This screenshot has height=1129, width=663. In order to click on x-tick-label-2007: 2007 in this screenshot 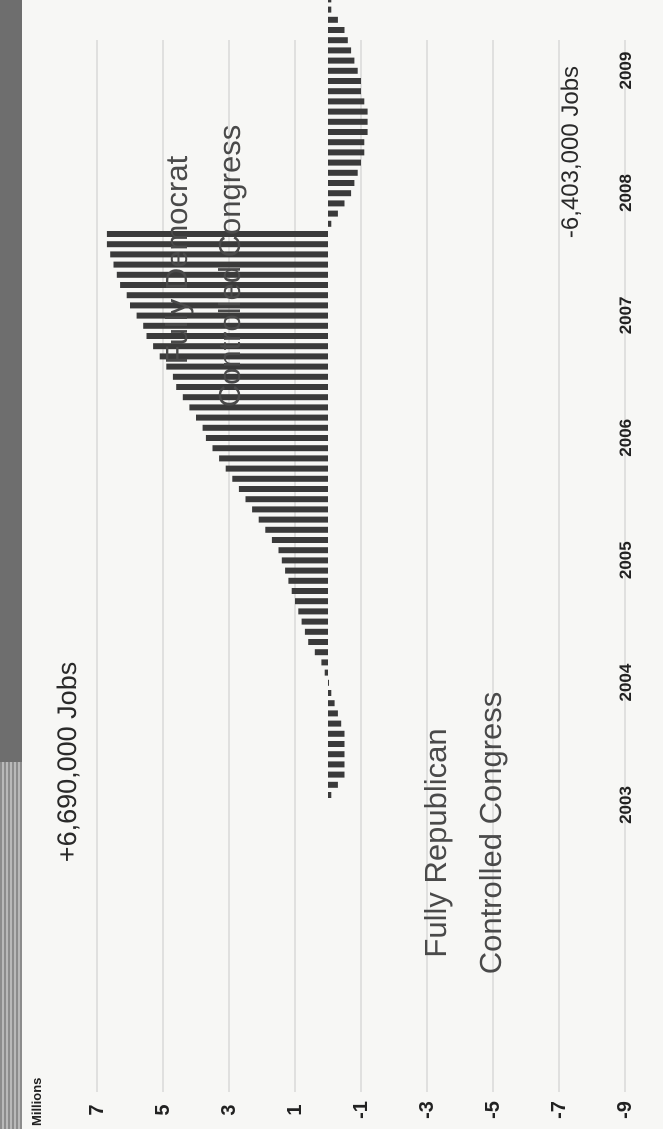, I will do `click(625, 315)`.